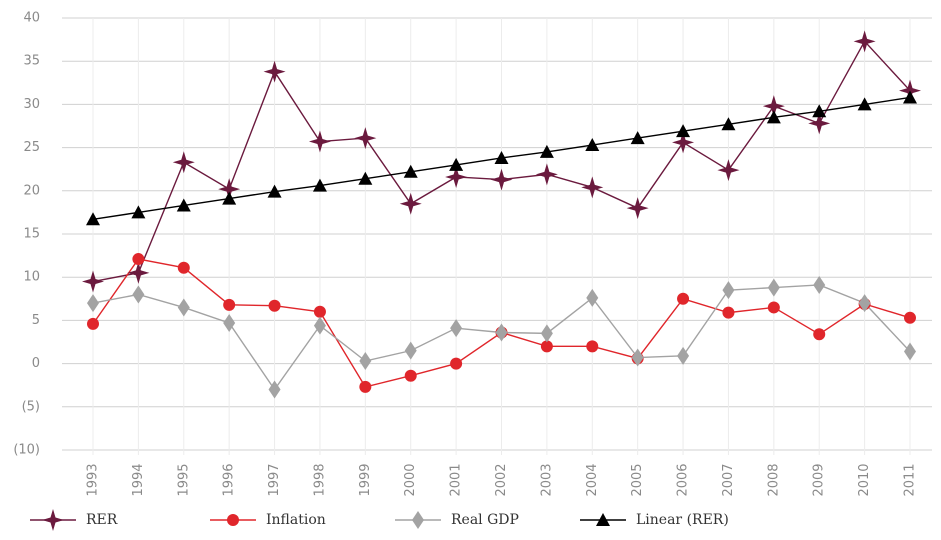 This screenshot has width=941, height=540. What do you see at coordinates (31, 147) in the screenshot?
I see `y-tick-label: 25` at bounding box center [31, 147].